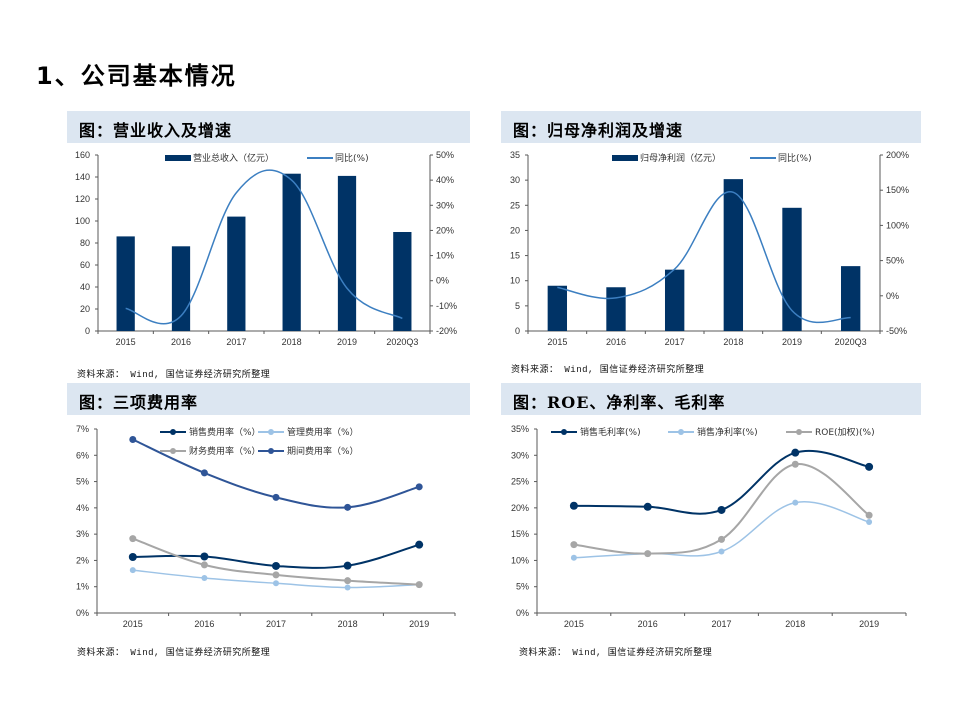 This screenshot has width=959, height=720. I want to click on y-tick-label-right: 10%, so click(445, 256).